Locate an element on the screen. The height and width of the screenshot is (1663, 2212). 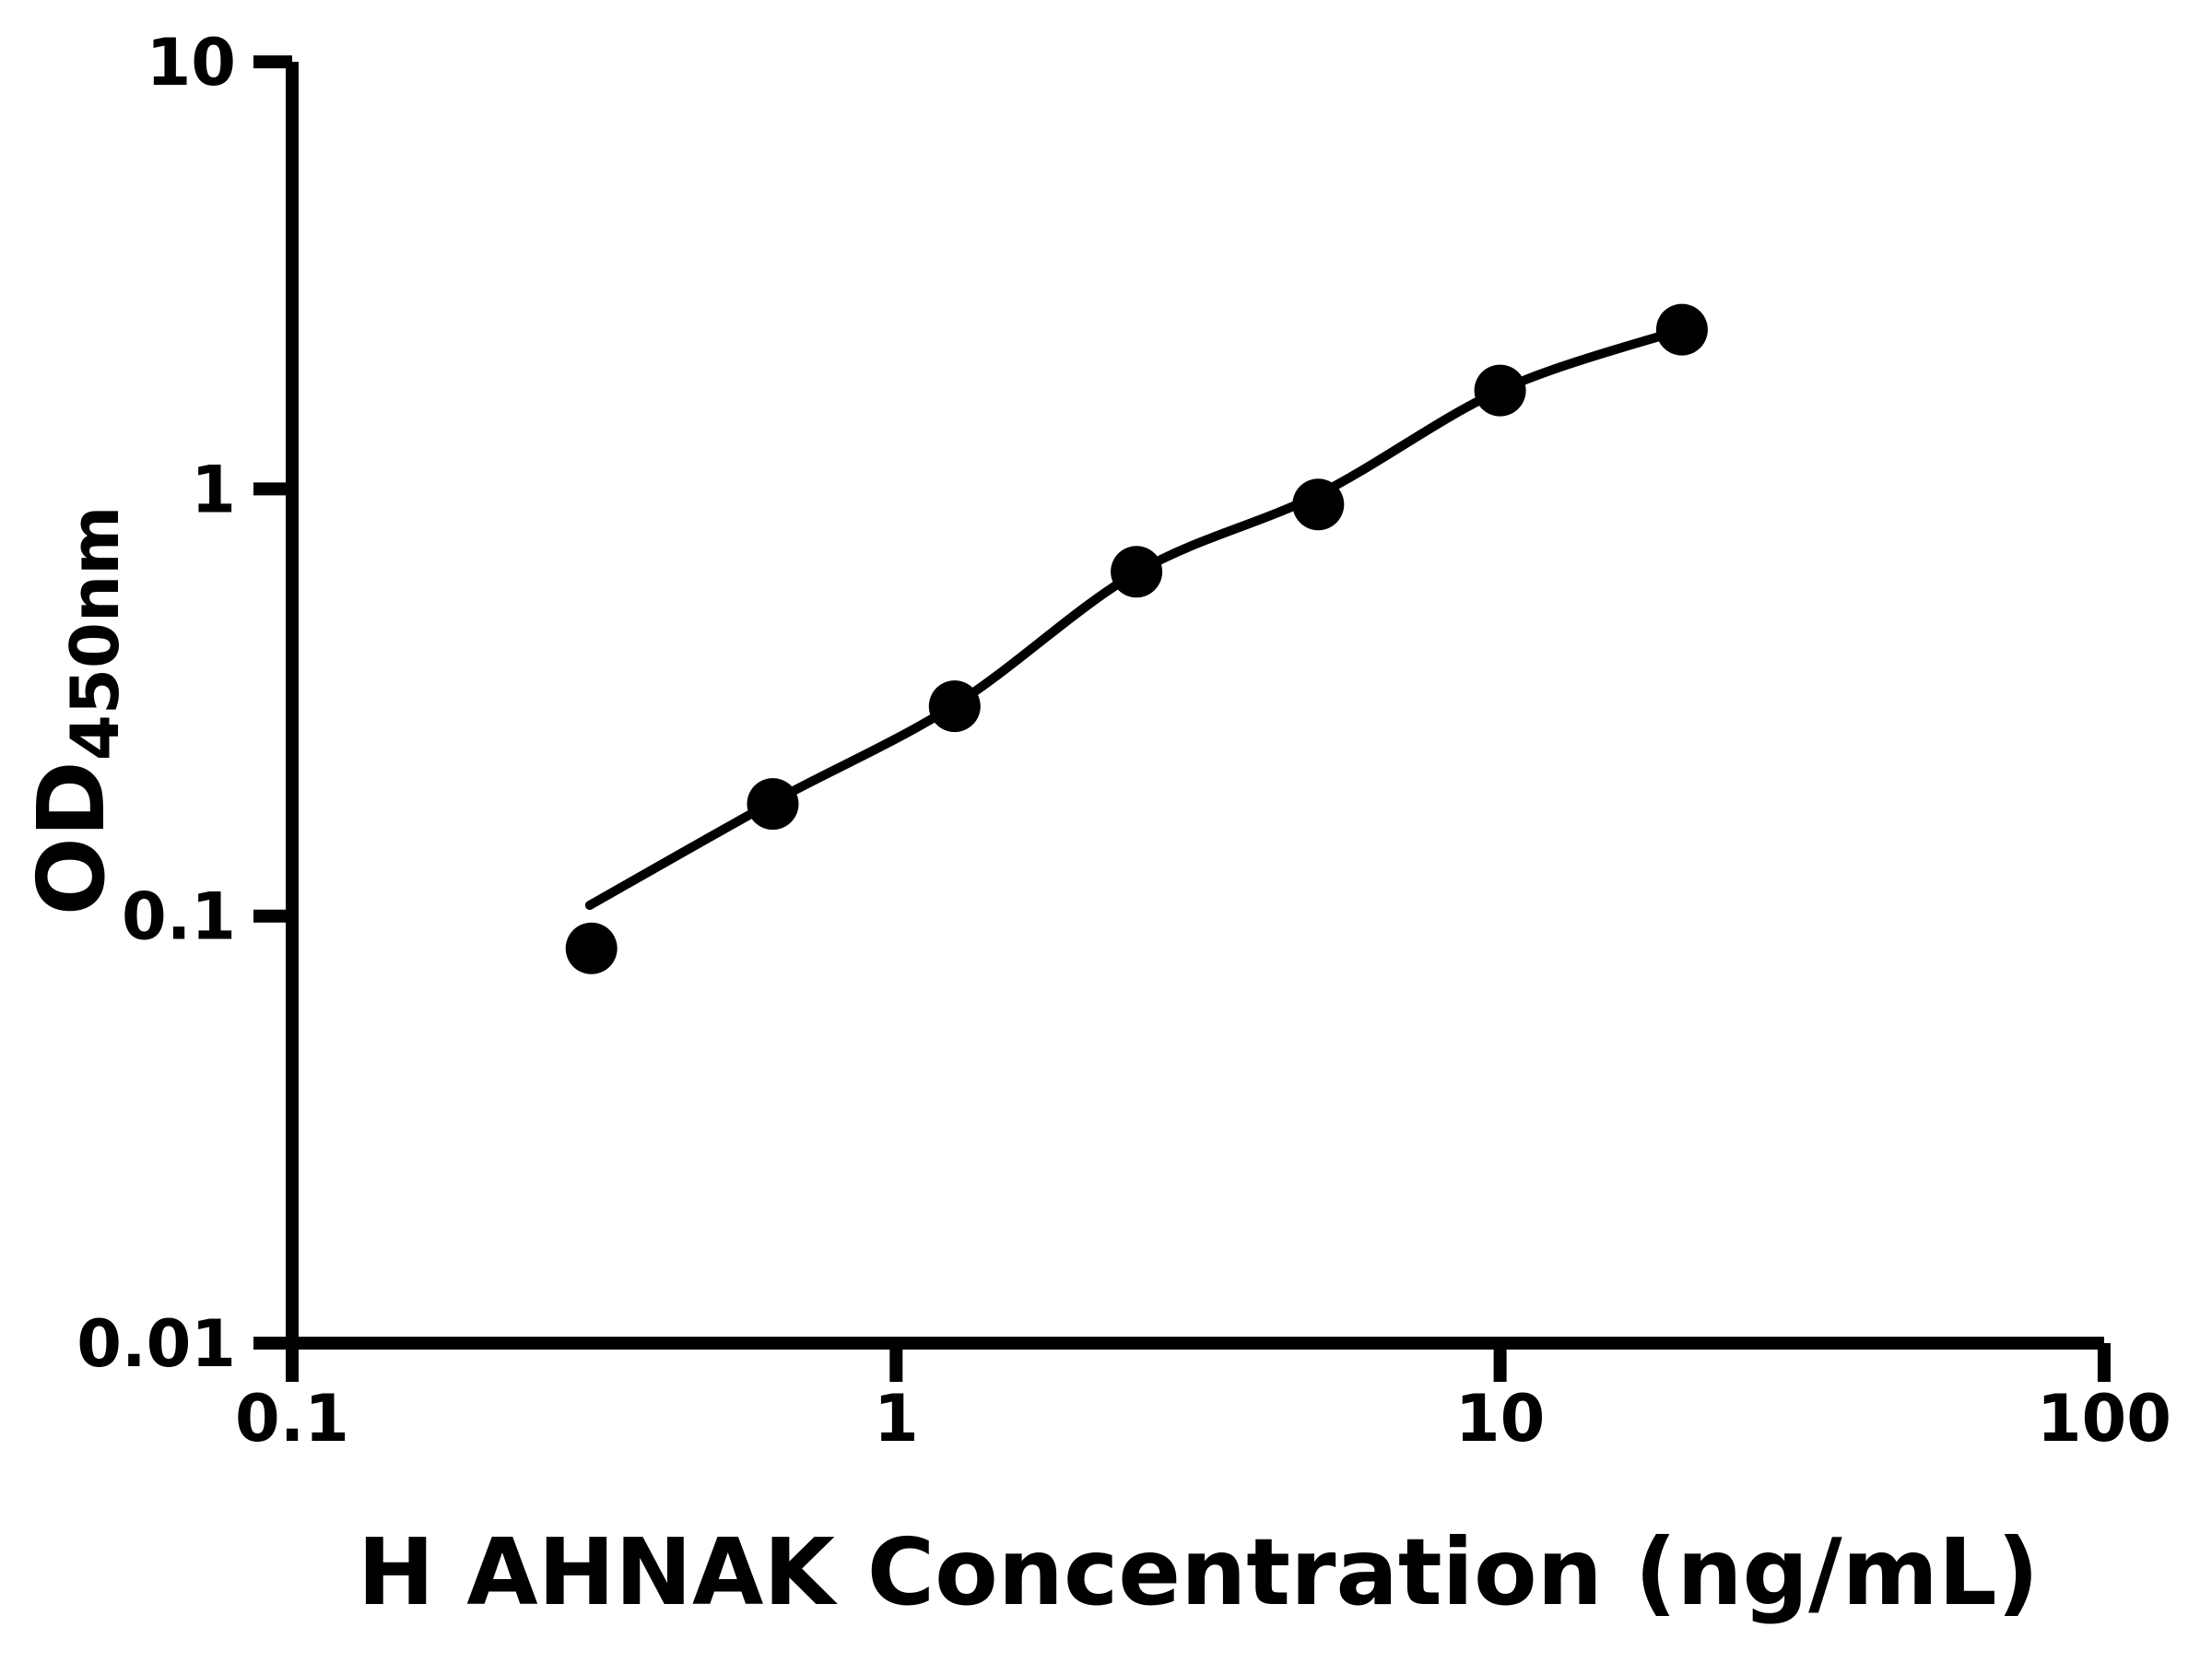
y-tick-label: 1 is located at coordinates (213, 489).